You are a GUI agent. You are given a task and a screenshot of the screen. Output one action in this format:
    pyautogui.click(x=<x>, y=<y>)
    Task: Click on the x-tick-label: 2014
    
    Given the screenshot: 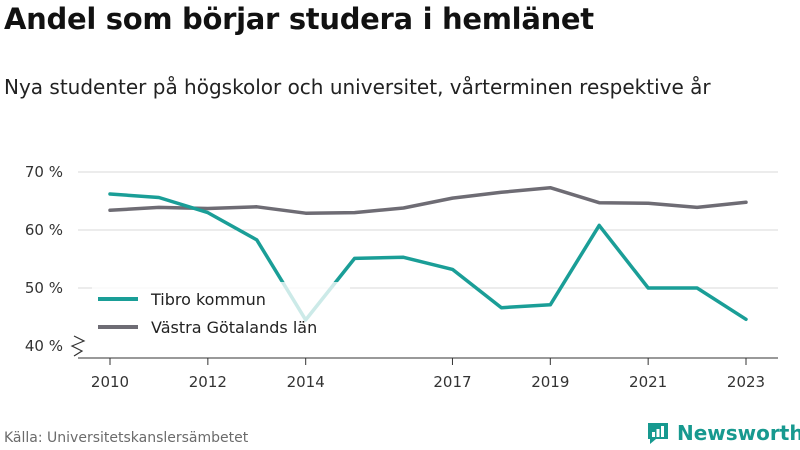 What is the action you would take?
    pyautogui.click(x=306, y=382)
    